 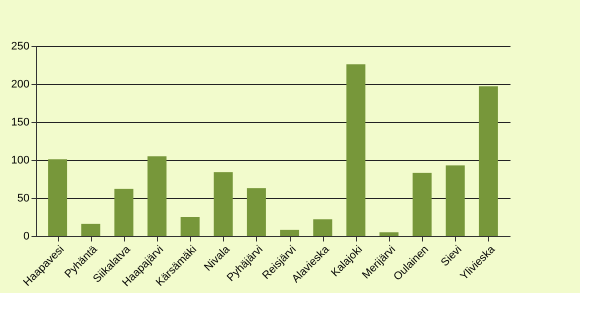 What do you see at coordinates (23, 198) in the screenshot?
I see `y-tick-label: 50` at bounding box center [23, 198].